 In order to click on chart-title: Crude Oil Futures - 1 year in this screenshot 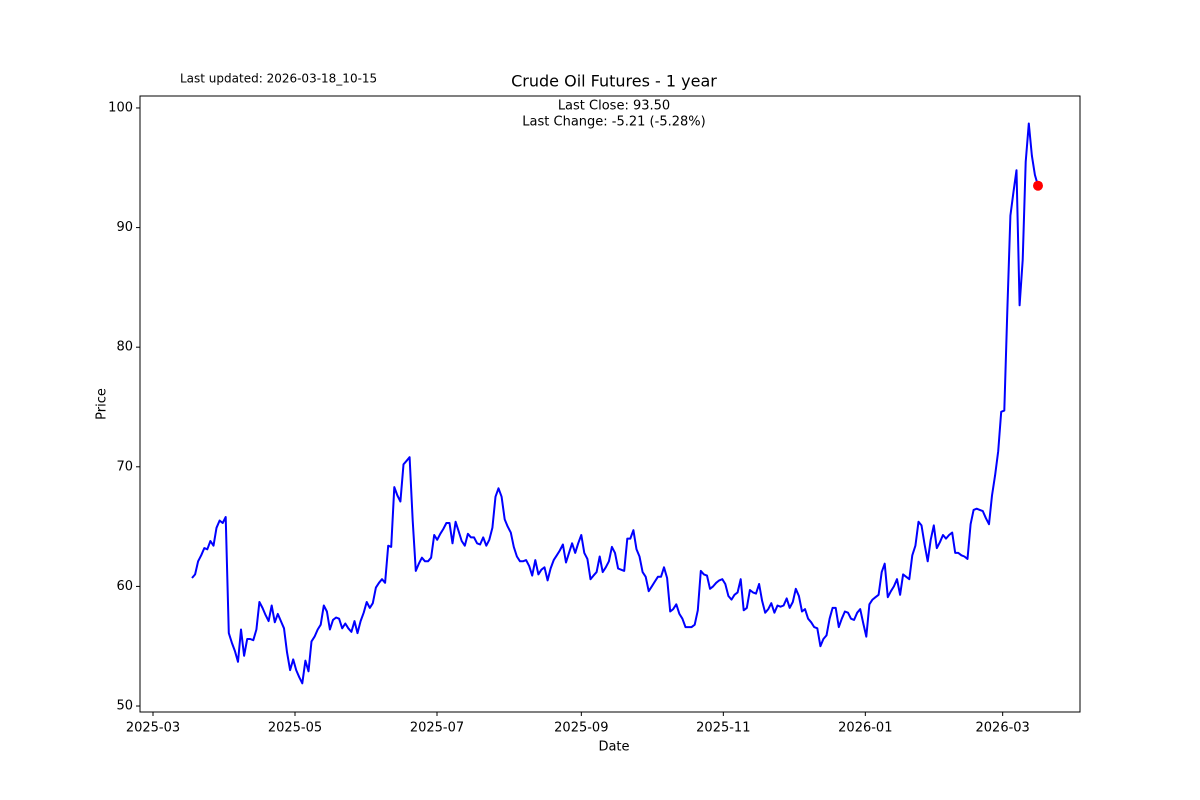, I will do `click(614, 81)`.